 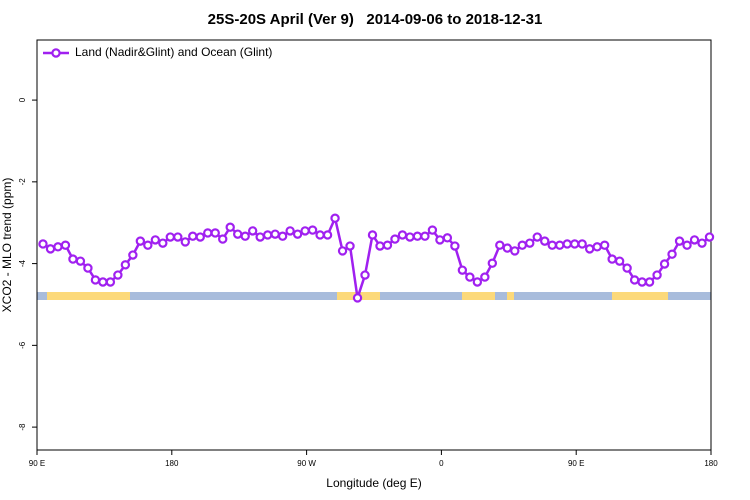 What do you see at coordinates (173, 52) in the screenshot?
I see `legend-label: Land (Nadir&Glint) and Ocean (Glint)` at bounding box center [173, 52].